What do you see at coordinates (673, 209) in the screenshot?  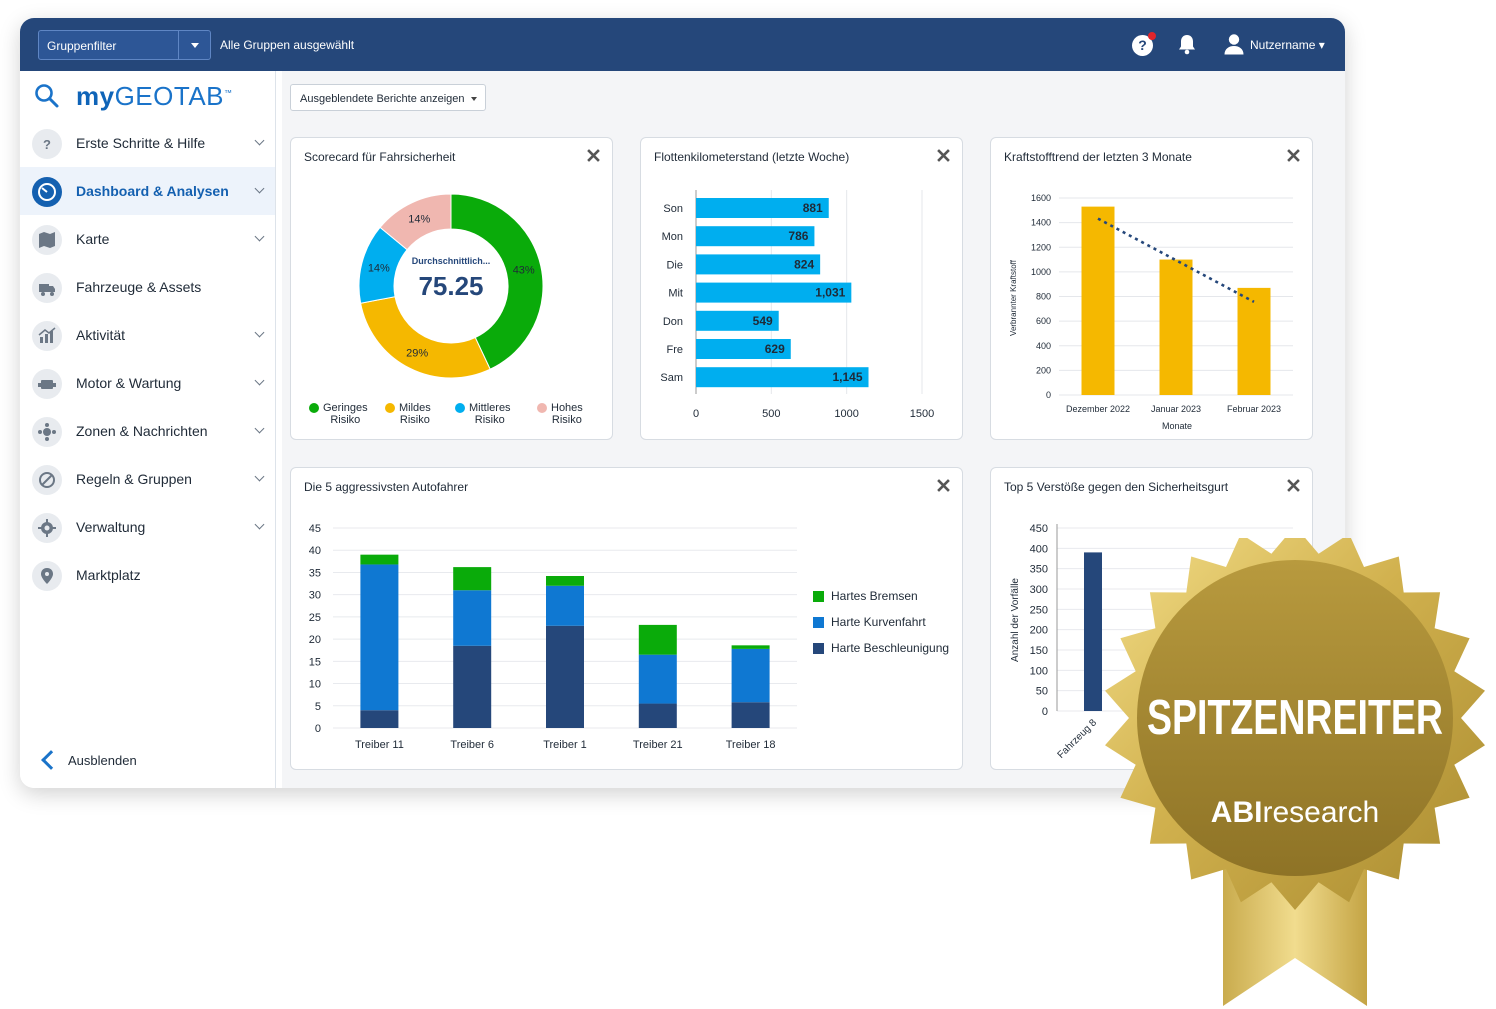 I see `y-tick-label: Son` at bounding box center [673, 209].